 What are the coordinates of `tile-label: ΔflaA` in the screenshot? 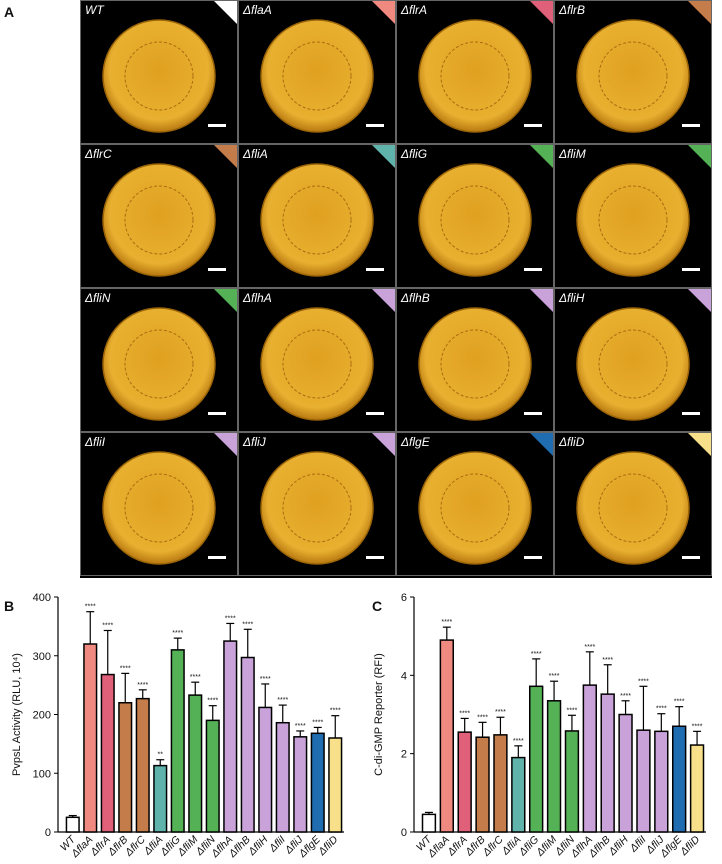 It's located at (257, 10).